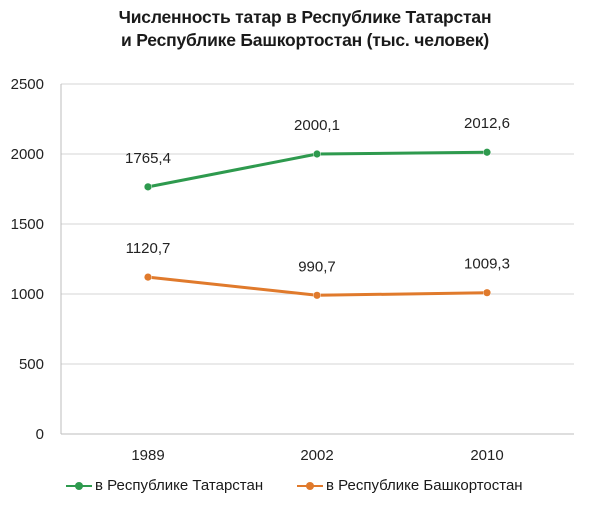 Image resolution: width=610 pixels, height=507 pixels. Describe the element at coordinates (147, 455) in the screenshot. I see `x-tick-label: 1989` at that location.